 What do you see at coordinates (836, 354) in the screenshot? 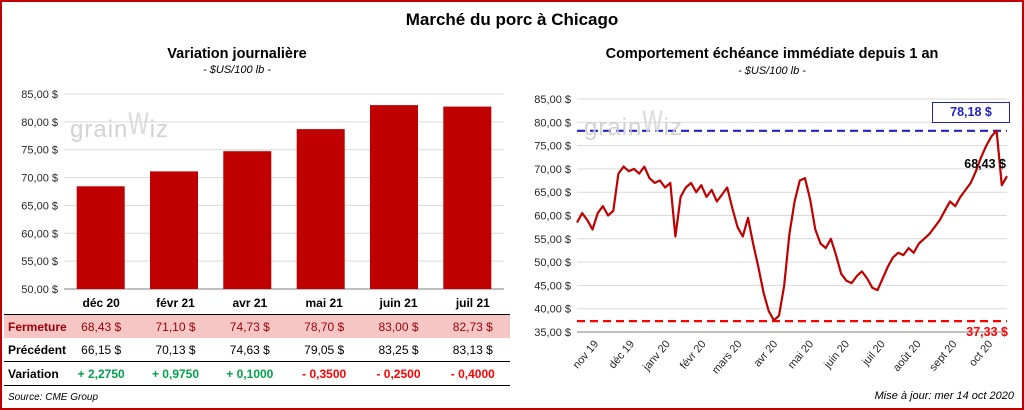
I see `svg-text: juin 20` at bounding box center [836, 354].